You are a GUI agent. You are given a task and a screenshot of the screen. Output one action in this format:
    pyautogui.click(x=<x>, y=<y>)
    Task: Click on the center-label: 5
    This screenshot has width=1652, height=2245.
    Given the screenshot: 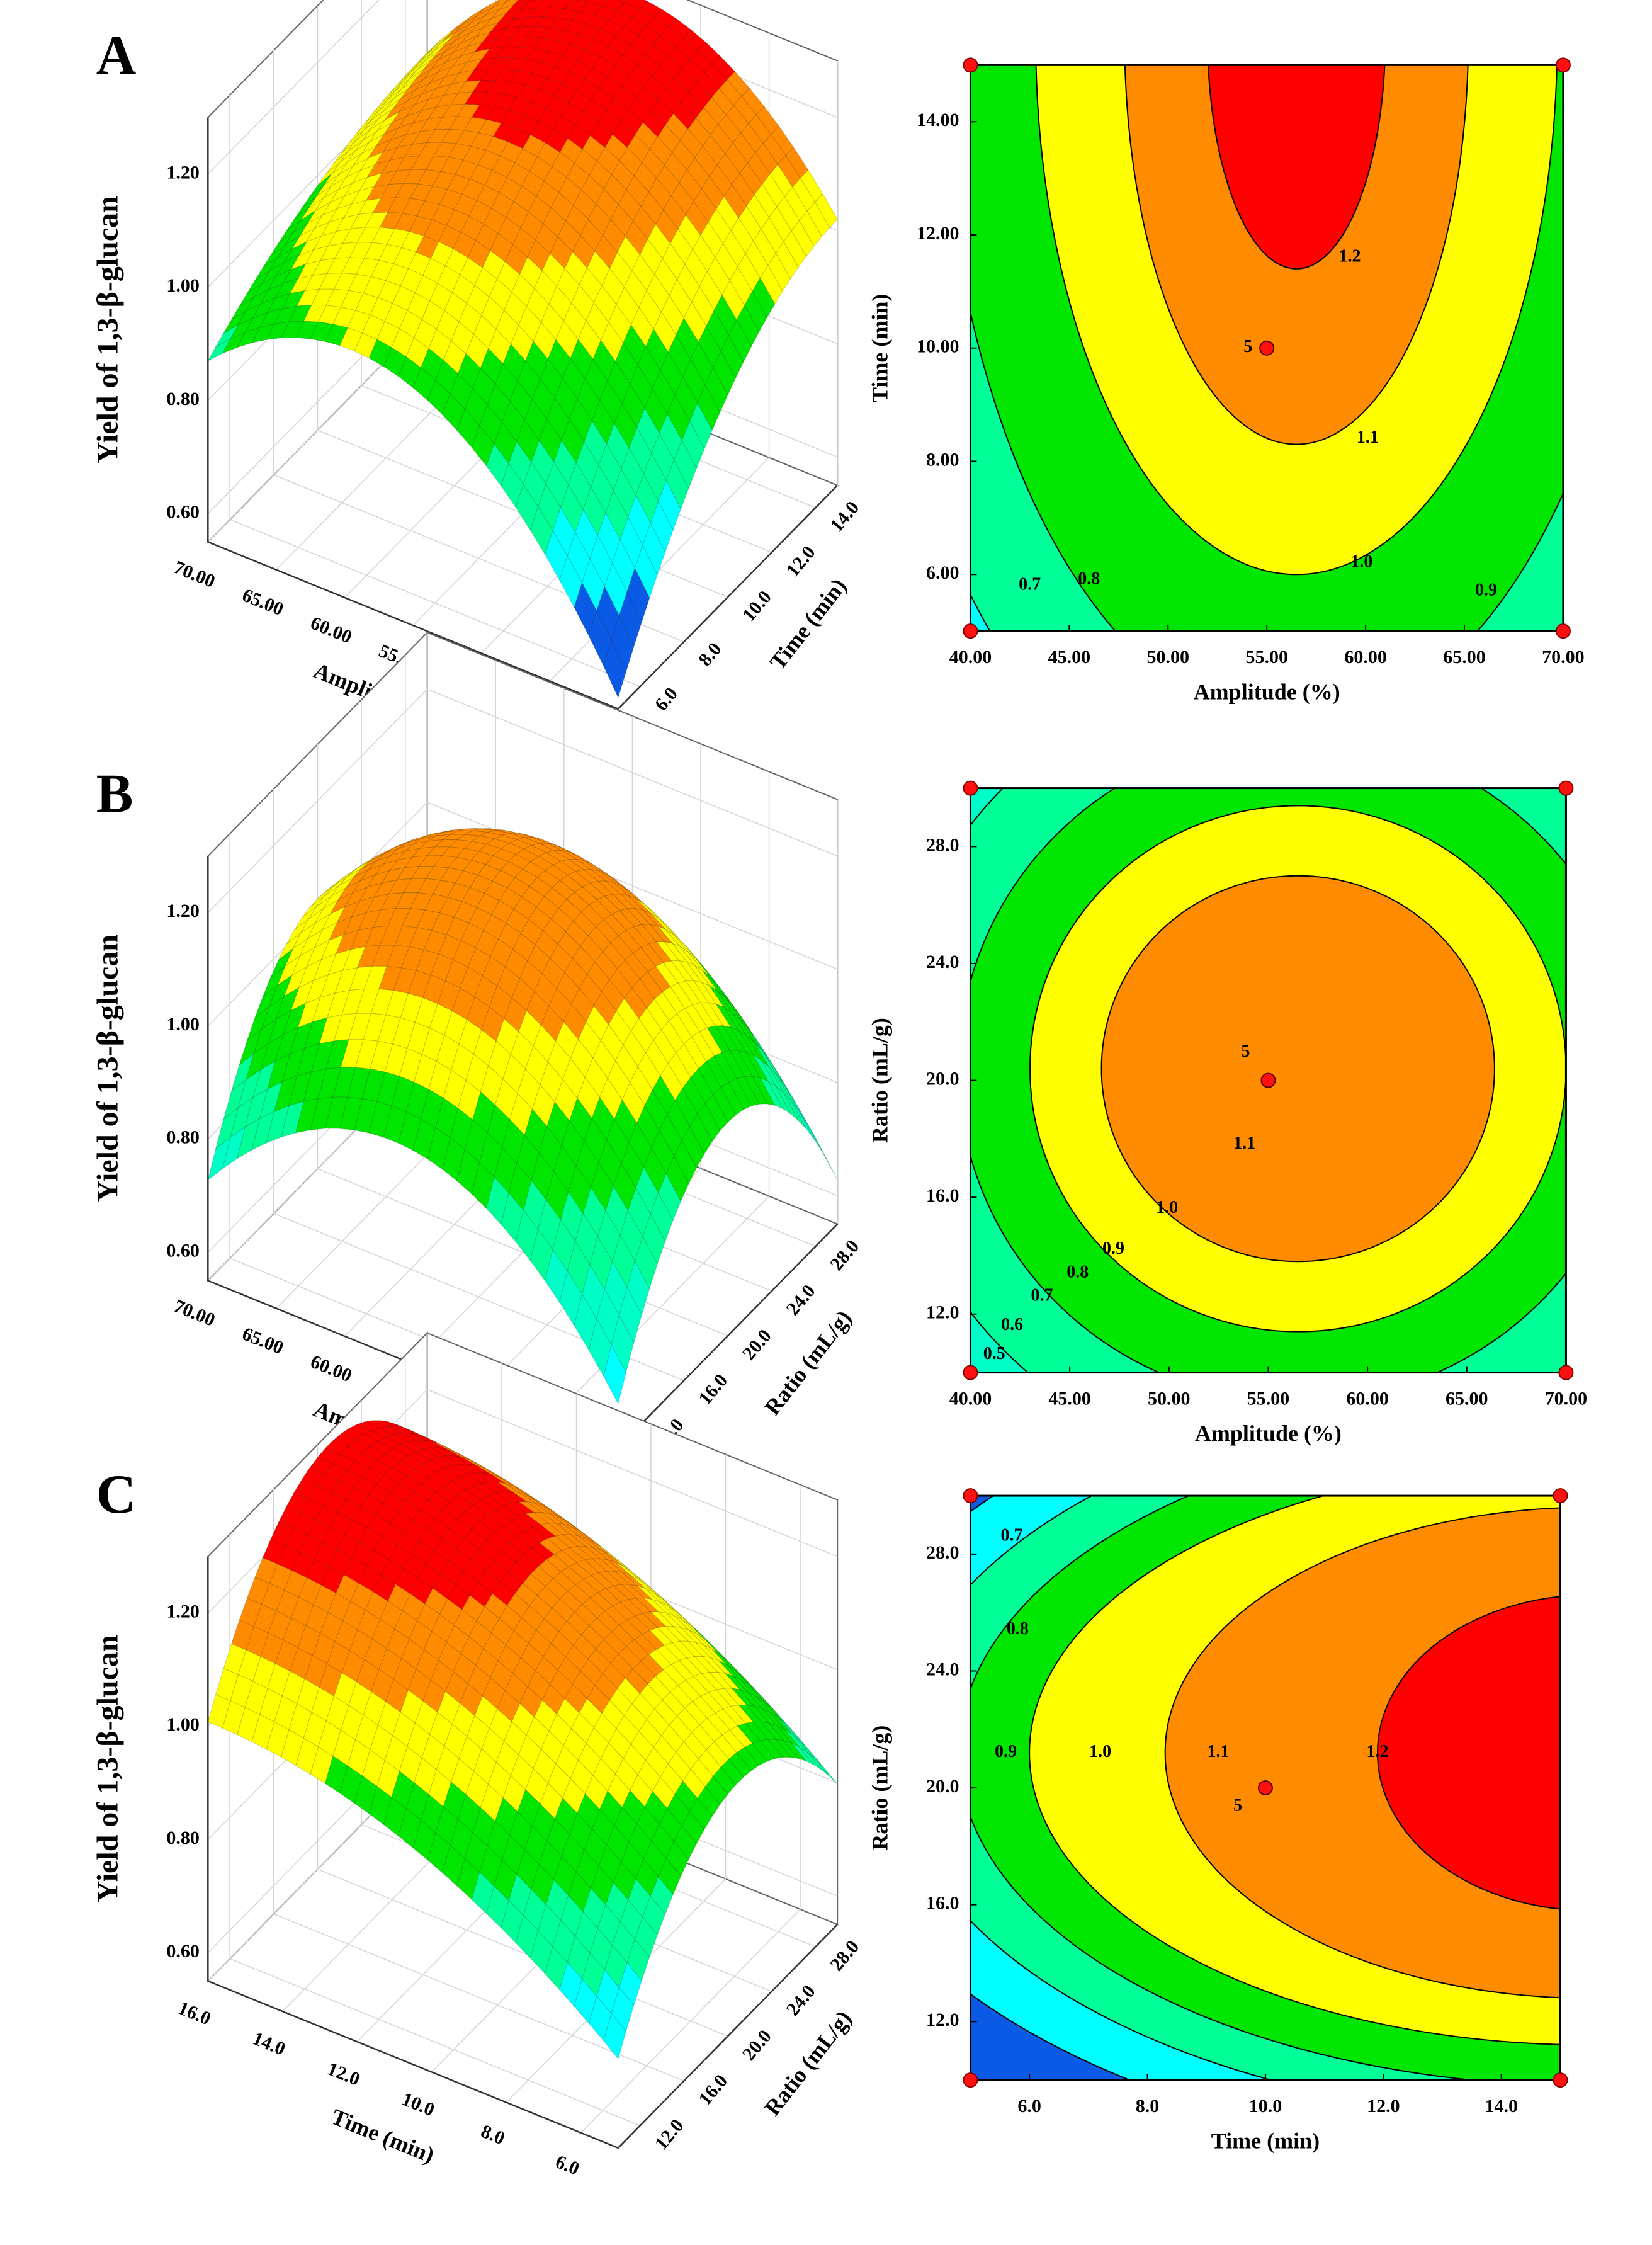 What is the action you would take?
    pyautogui.click(x=1247, y=346)
    